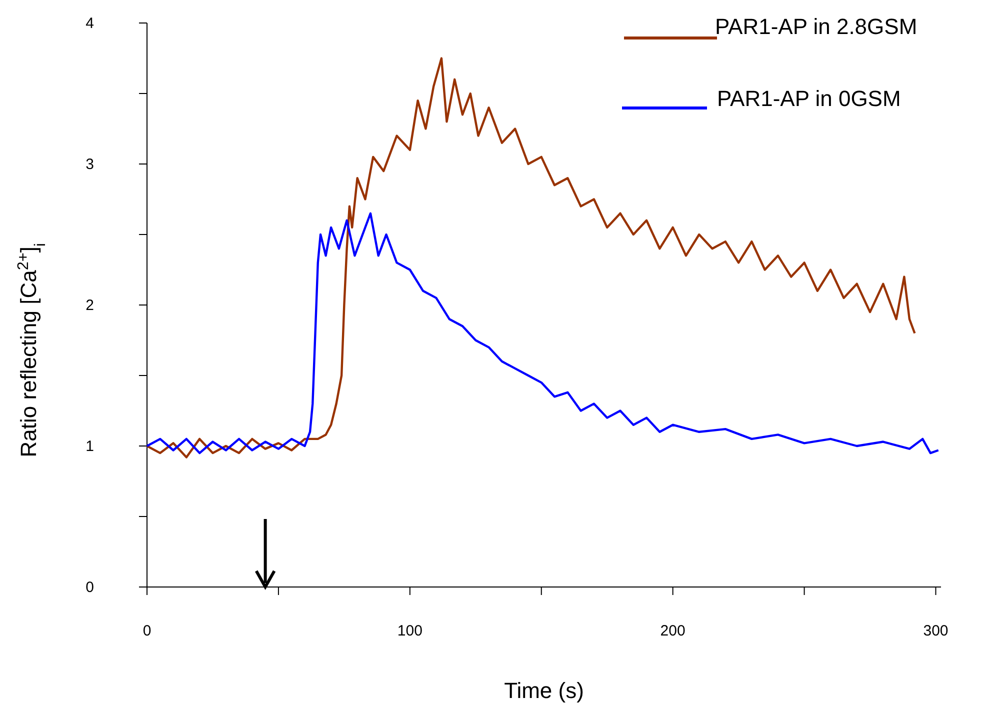 The image size is (993, 704). I want to click on x-tick-label: 300, so click(935, 631).